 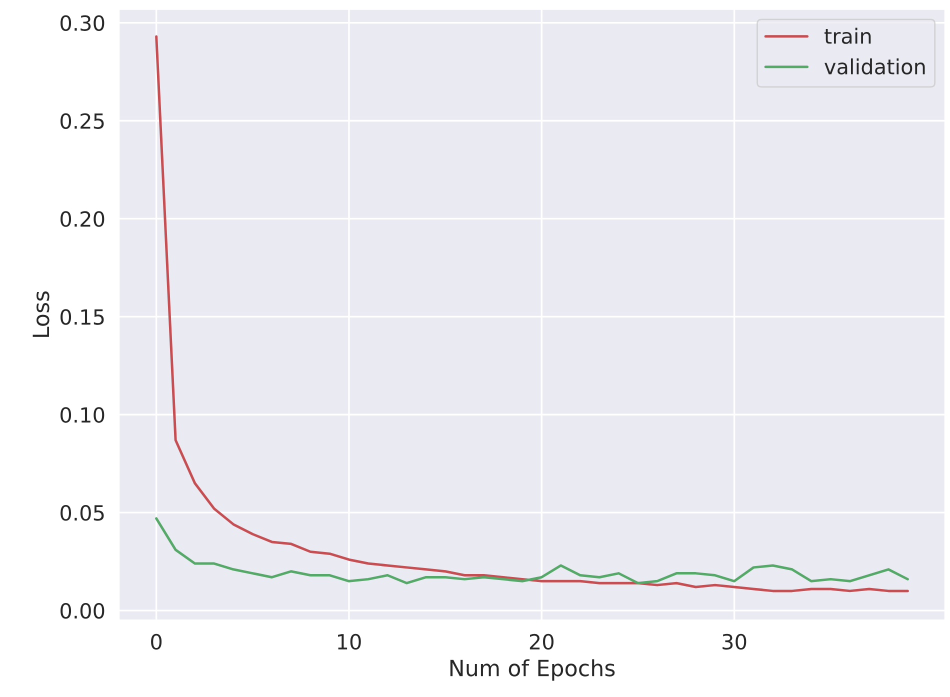 I want to click on line-series, so click(x=532, y=550).